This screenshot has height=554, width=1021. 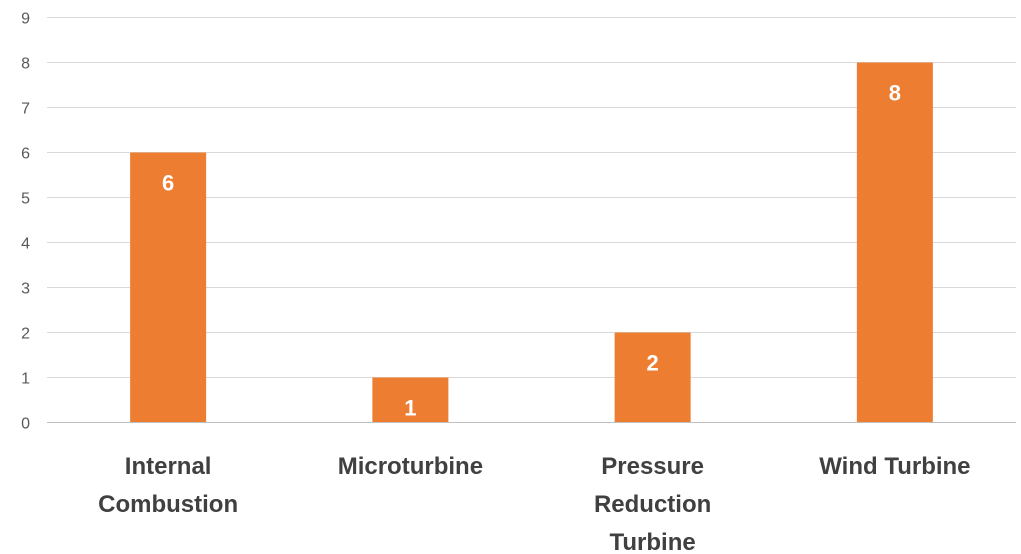 I want to click on x-tick-label: Turbine, so click(x=653, y=541).